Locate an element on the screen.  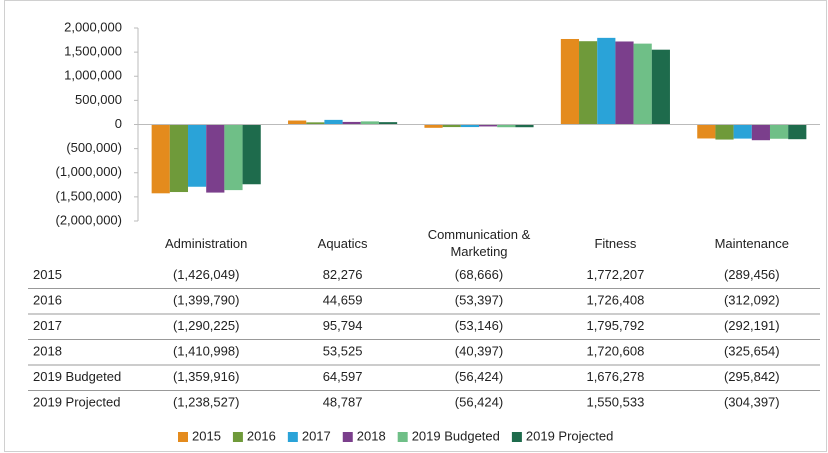
table-cell: (289,456) is located at coordinates (752, 274).